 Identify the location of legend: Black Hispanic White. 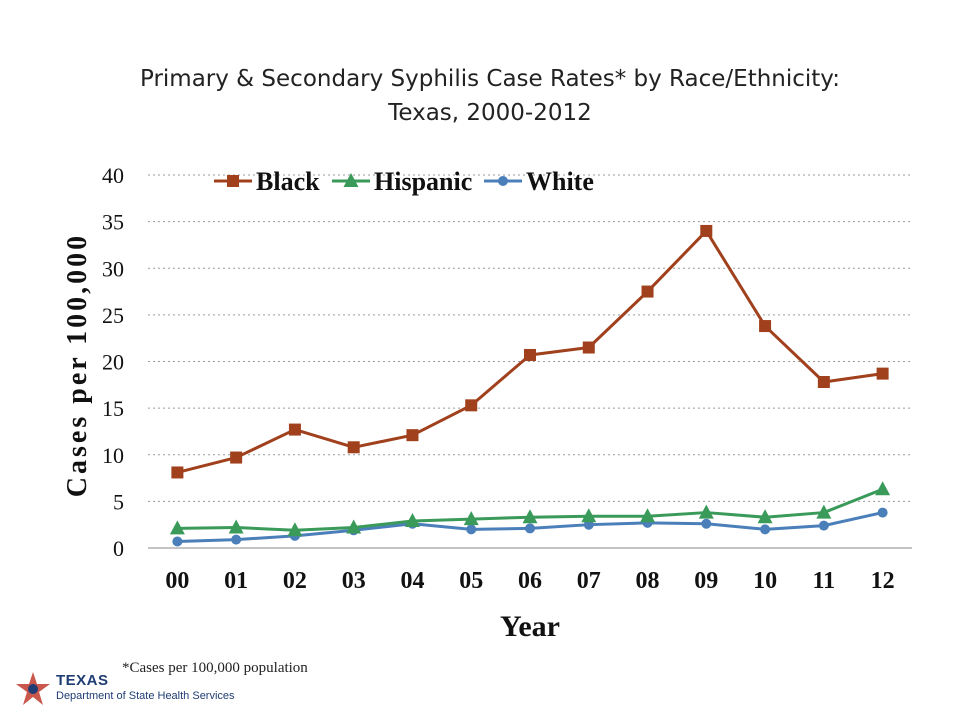
(404, 181).